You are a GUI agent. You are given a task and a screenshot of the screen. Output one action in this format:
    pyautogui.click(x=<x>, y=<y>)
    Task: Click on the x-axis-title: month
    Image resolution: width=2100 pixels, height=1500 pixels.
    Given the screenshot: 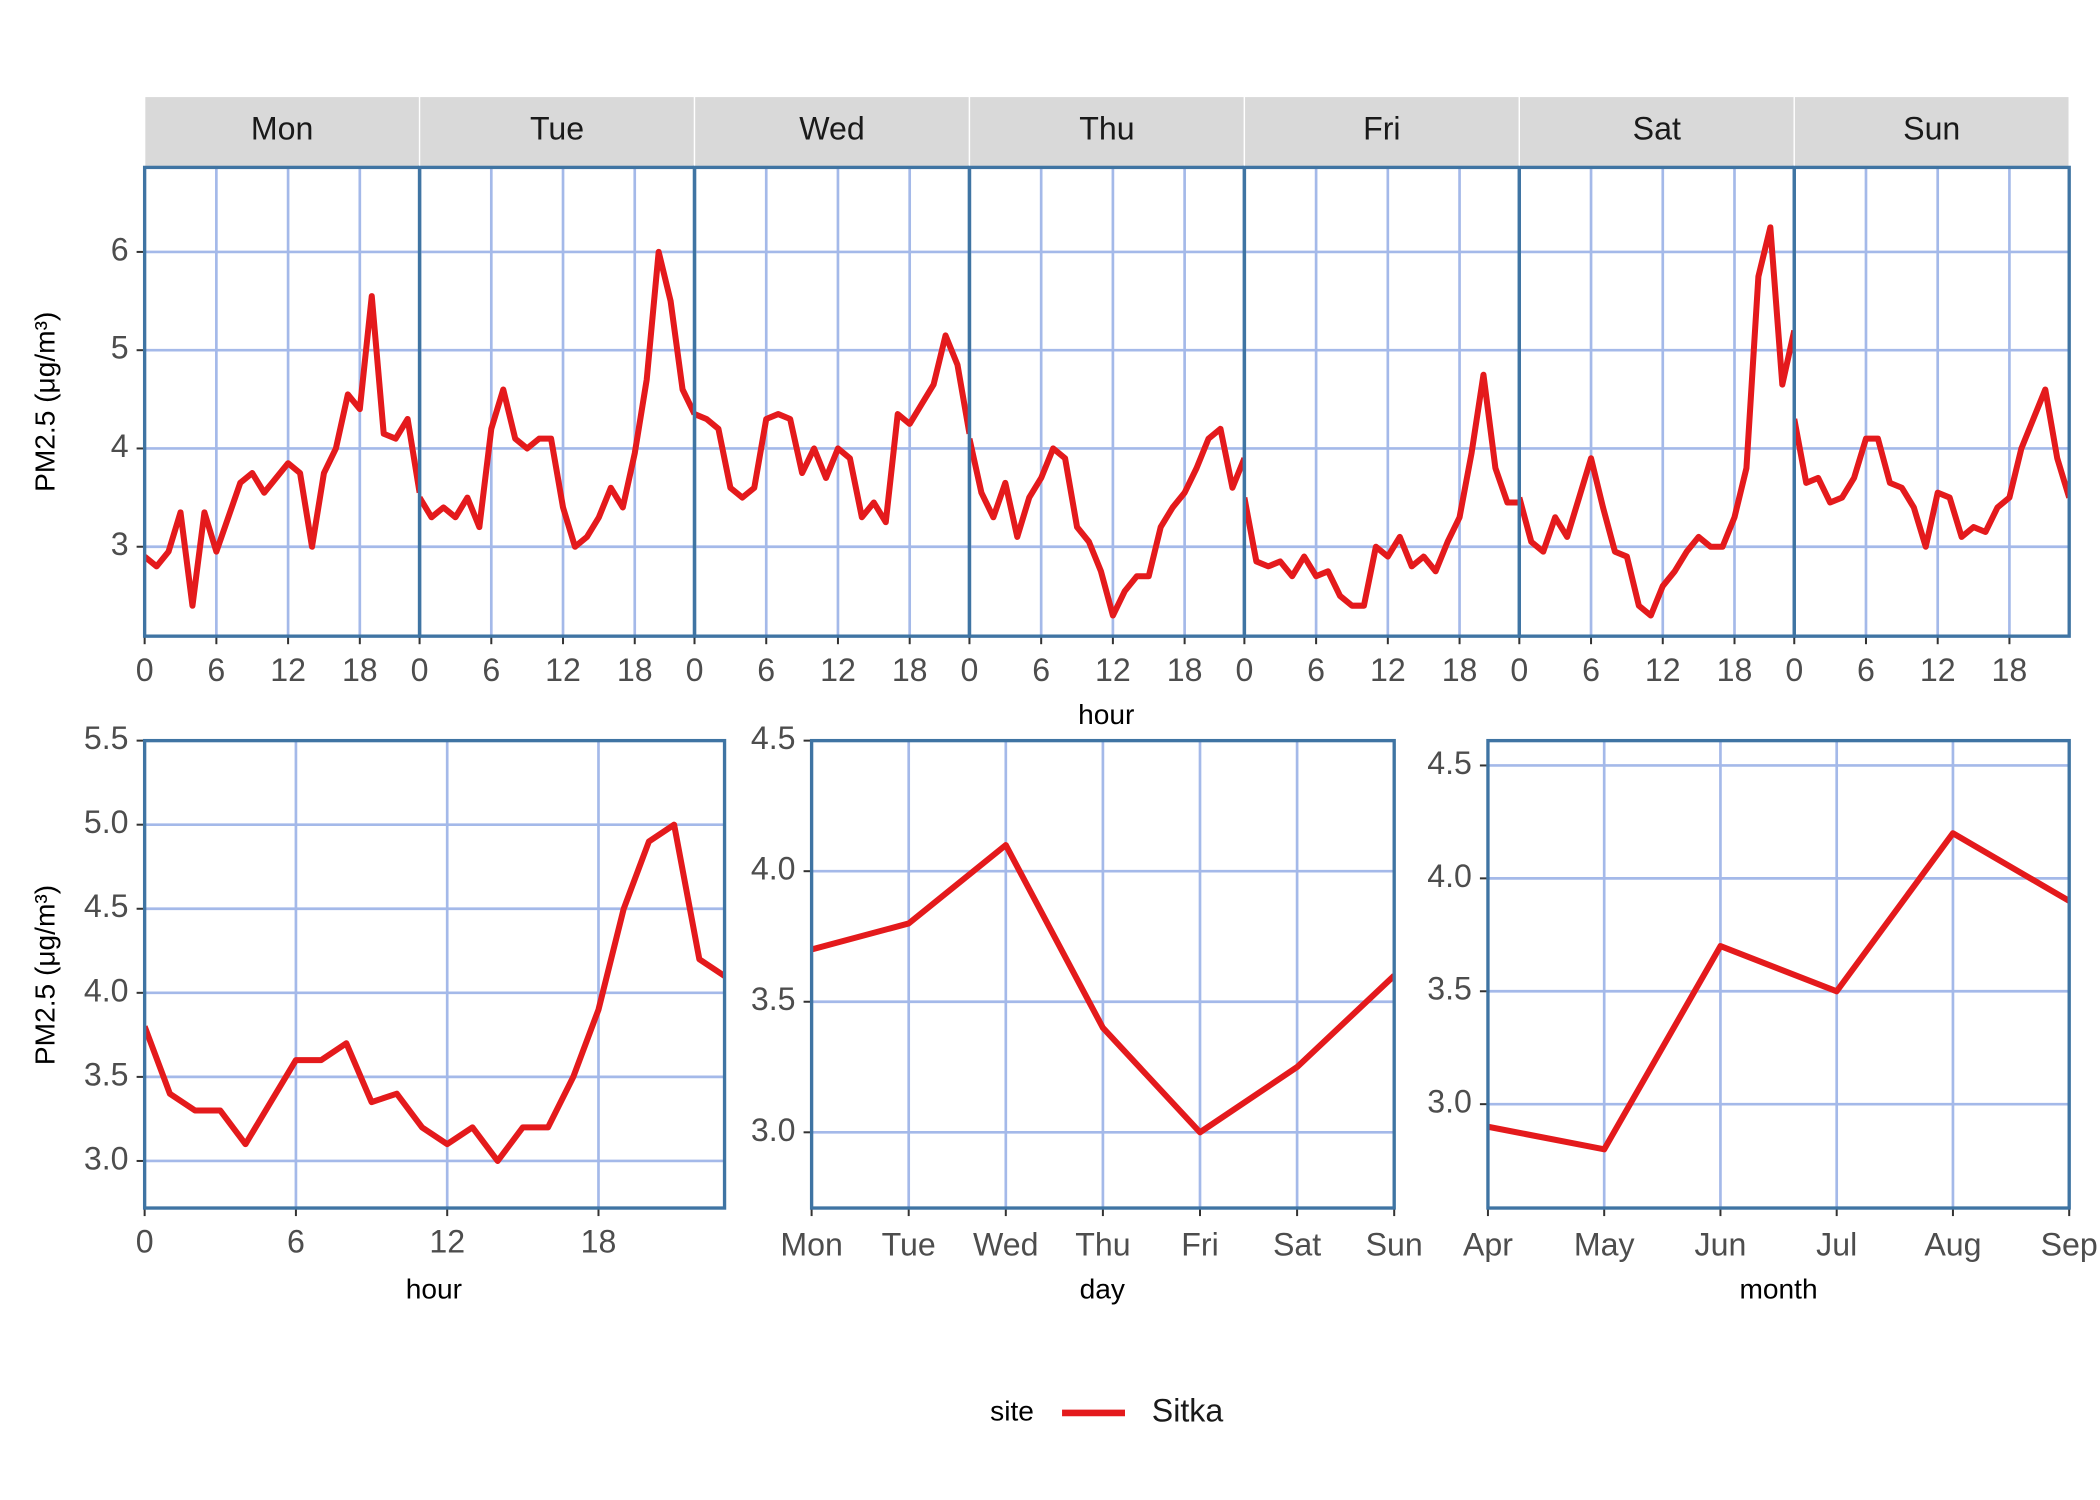 What is the action you would take?
    pyautogui.click(x=1779, y=1288)
    